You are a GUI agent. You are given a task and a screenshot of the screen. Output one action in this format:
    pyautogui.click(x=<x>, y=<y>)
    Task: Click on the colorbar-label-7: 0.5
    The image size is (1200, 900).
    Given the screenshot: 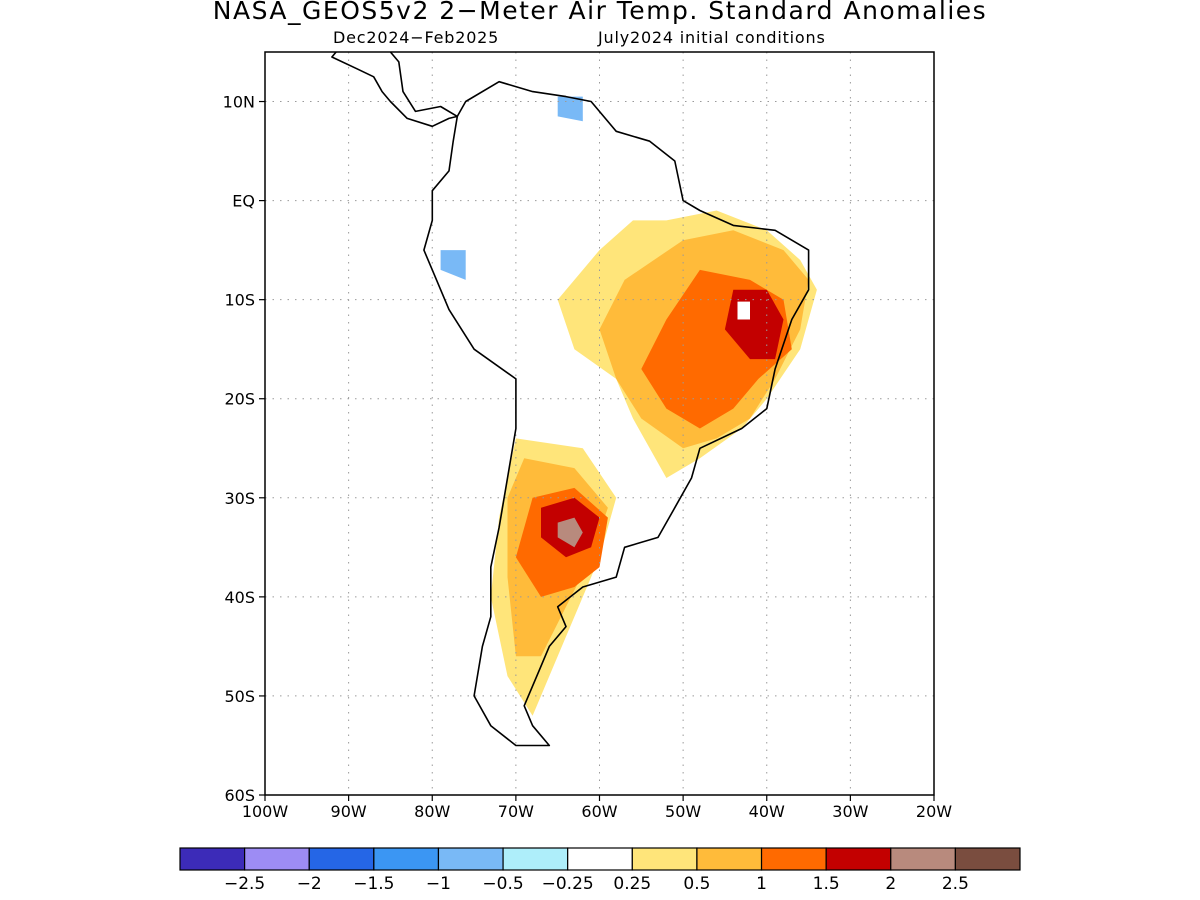 What is the action you would take?
    pyautogui.click(x=696, y=884)
    